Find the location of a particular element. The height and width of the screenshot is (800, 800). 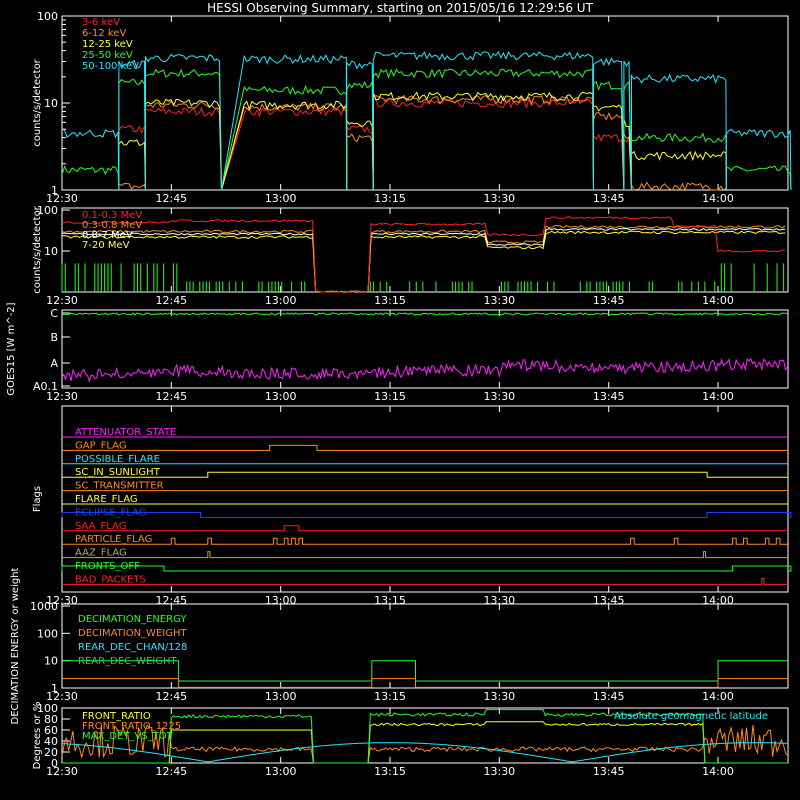

y-axis-label: GOES15 [W m^-2] is located at coordinates (11, 348).